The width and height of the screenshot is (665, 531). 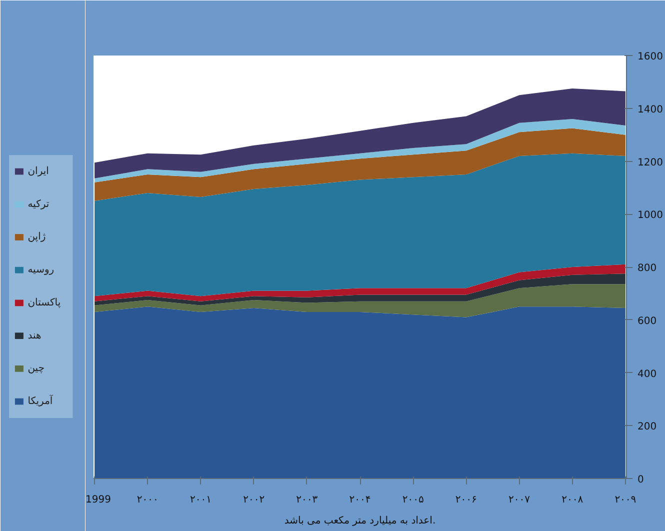 What do you see at coordinates (39, 204) in the screenshot?
I see `legend-label: ترکیه` at bounding box center [39, 204].